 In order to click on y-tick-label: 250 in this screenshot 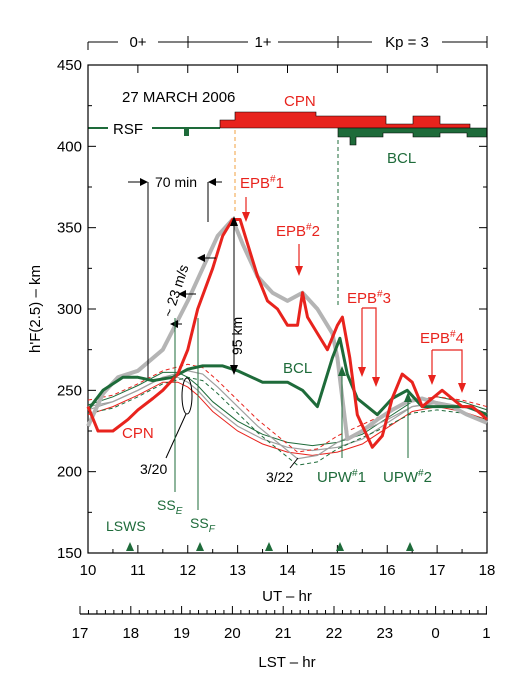, I will do `click(69, 390)`.